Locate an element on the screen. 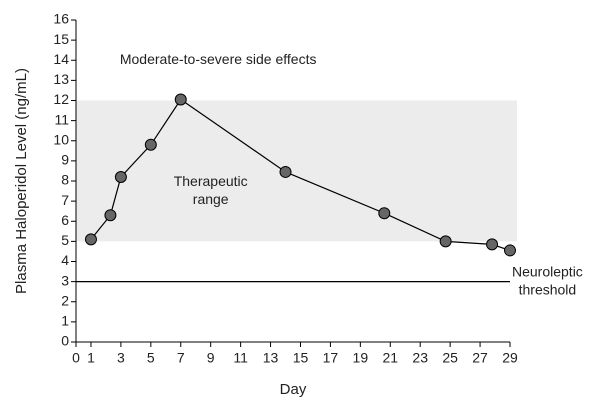 Image resolution: width=604 pixels, height=405 pixels. x-tick-label: 1 is located at coordinates (91, 358).